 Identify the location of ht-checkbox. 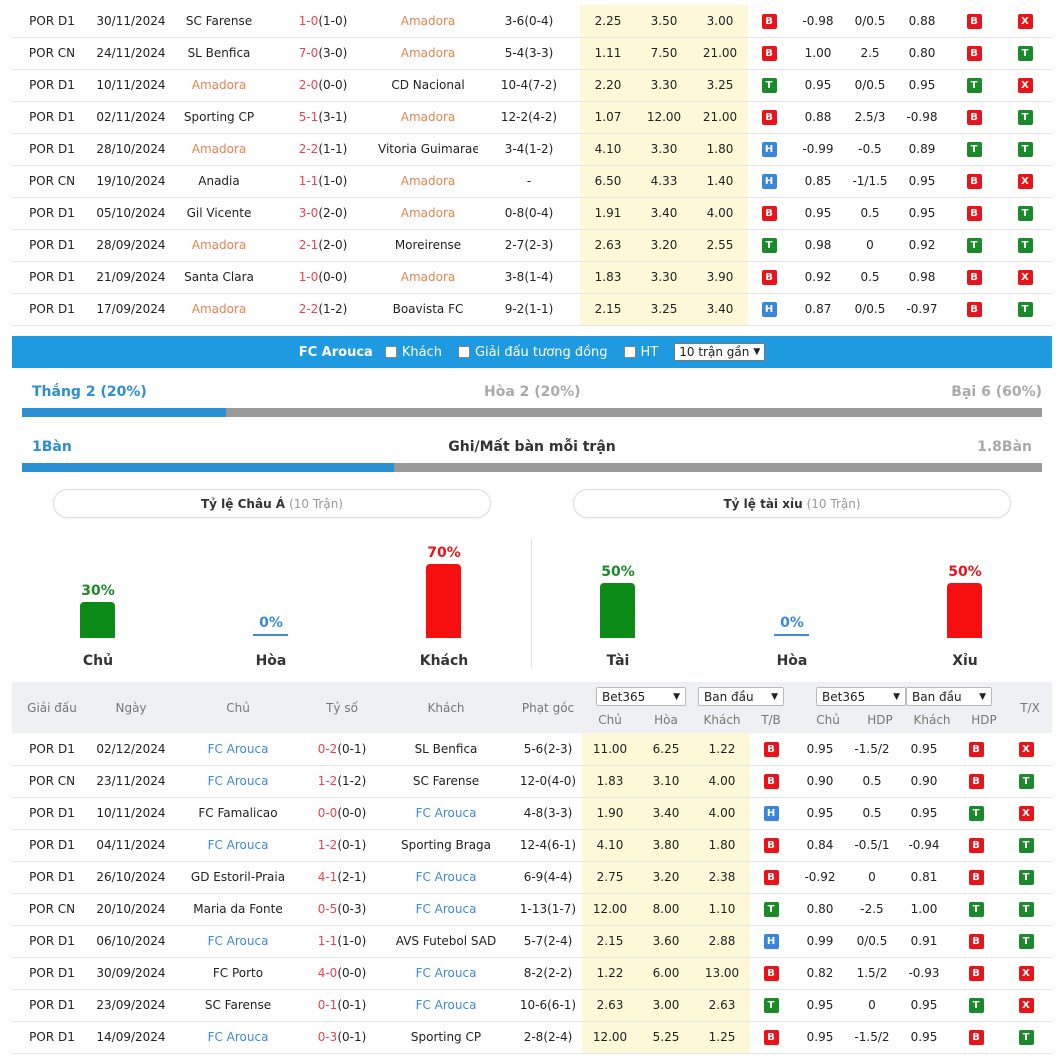
(629, 352).